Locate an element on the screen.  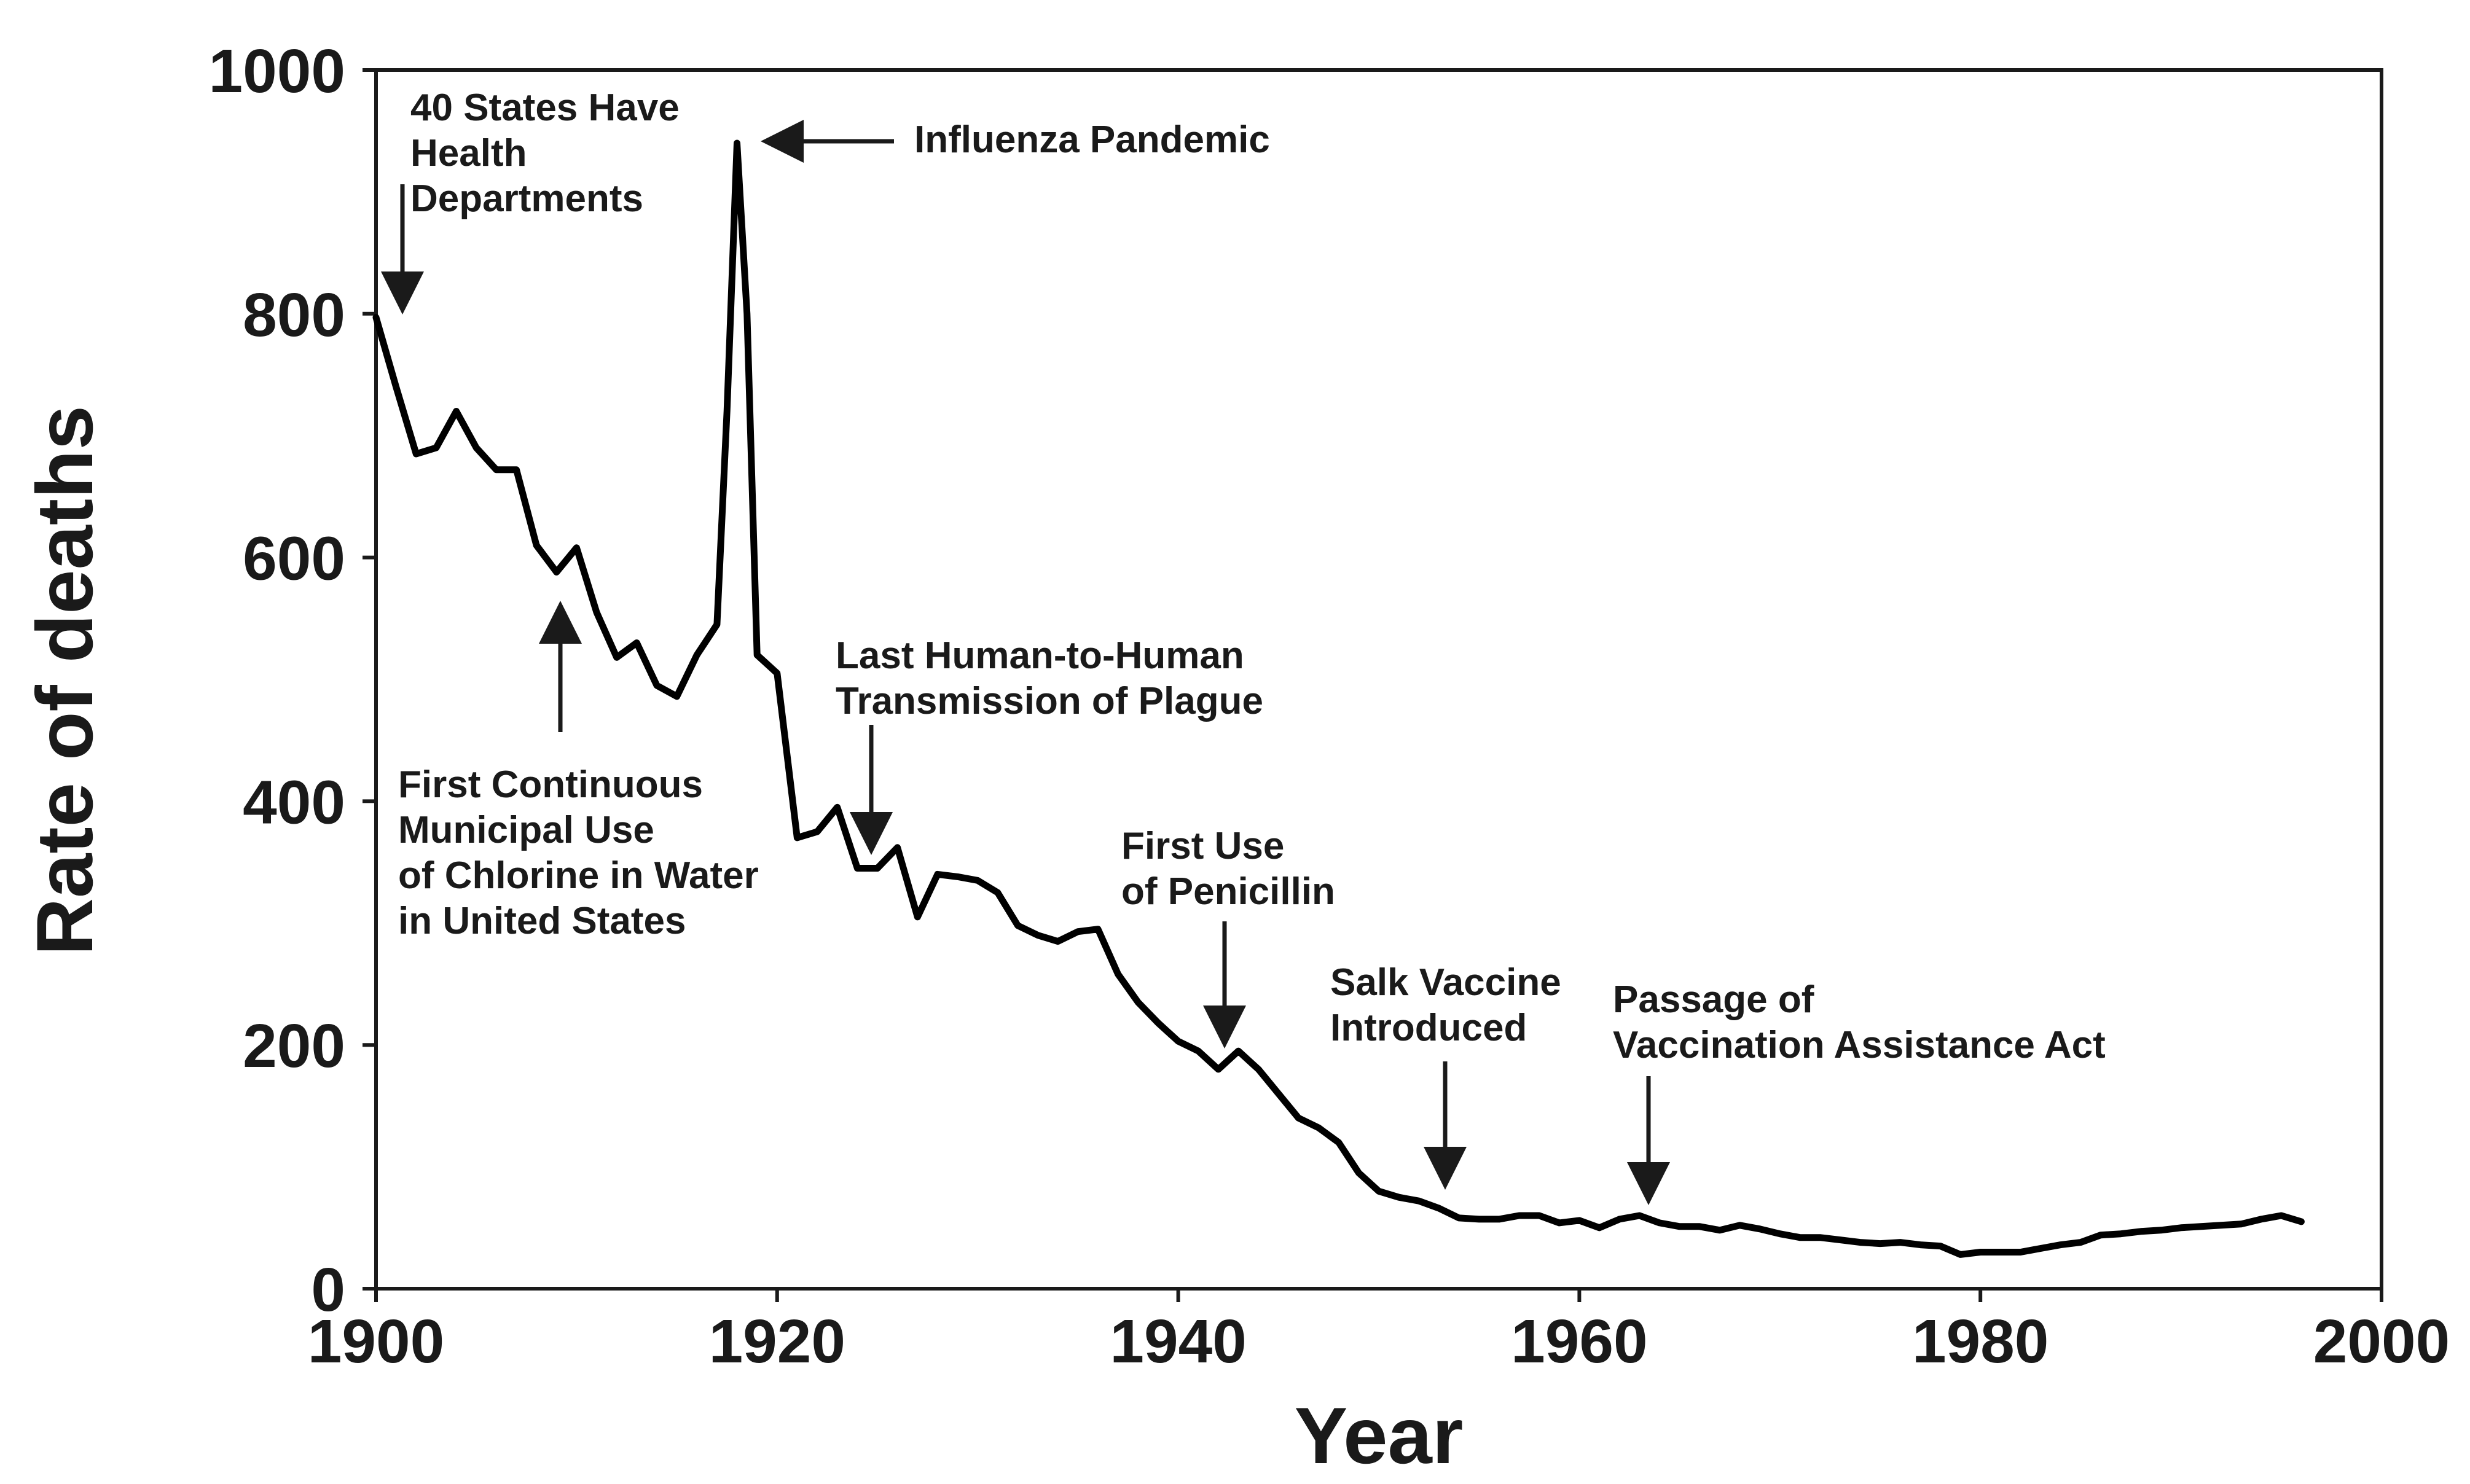
x-axis-ticks: 1900 1920 1940 1960 1980 2000 is located at coordinates (1379, 1332).